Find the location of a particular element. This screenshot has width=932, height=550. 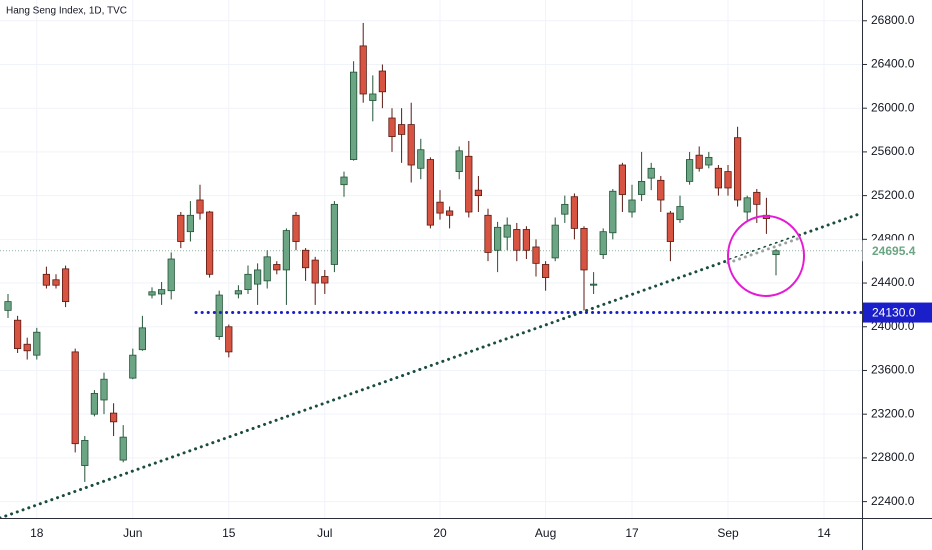

x-tick-label: 18 is located at coordinates (37, 533).